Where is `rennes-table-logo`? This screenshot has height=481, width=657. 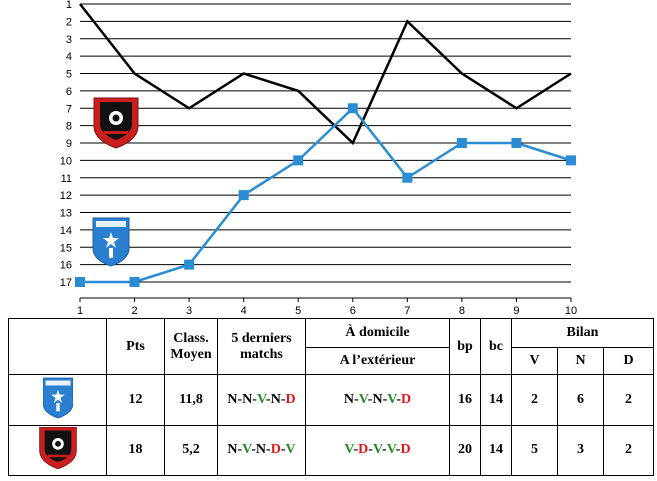
rennes-table-logo is located at coordinates (57, 448).